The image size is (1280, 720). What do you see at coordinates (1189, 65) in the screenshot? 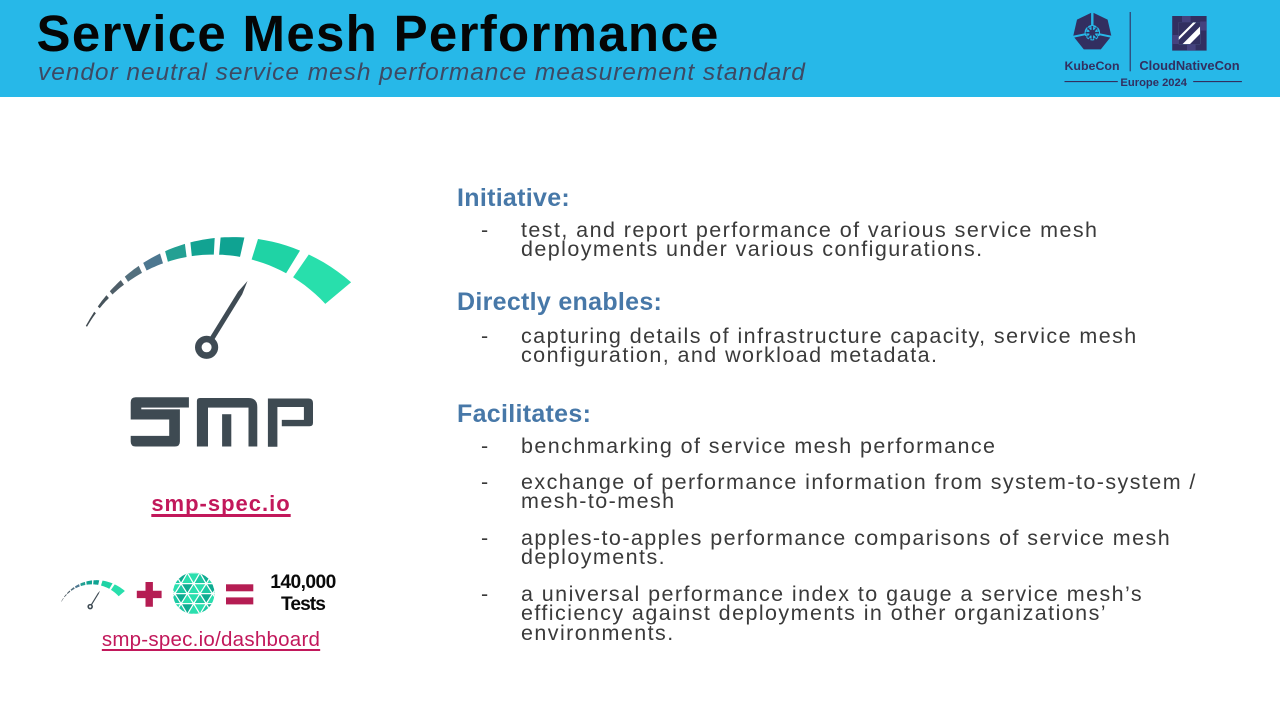
I see `svg-text: CloudNativeCon` at bounding box center [1189, 65].